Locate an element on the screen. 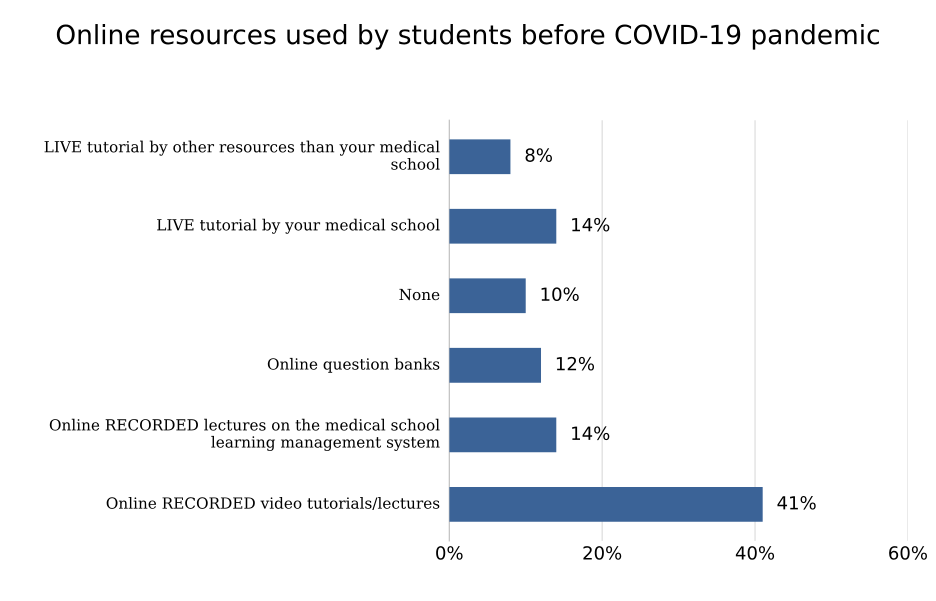 The width and height of the screenshot is (936, 601). chart-title: Online resources used by students before COVID-19 pandemic is located at coordinates (467, 37).